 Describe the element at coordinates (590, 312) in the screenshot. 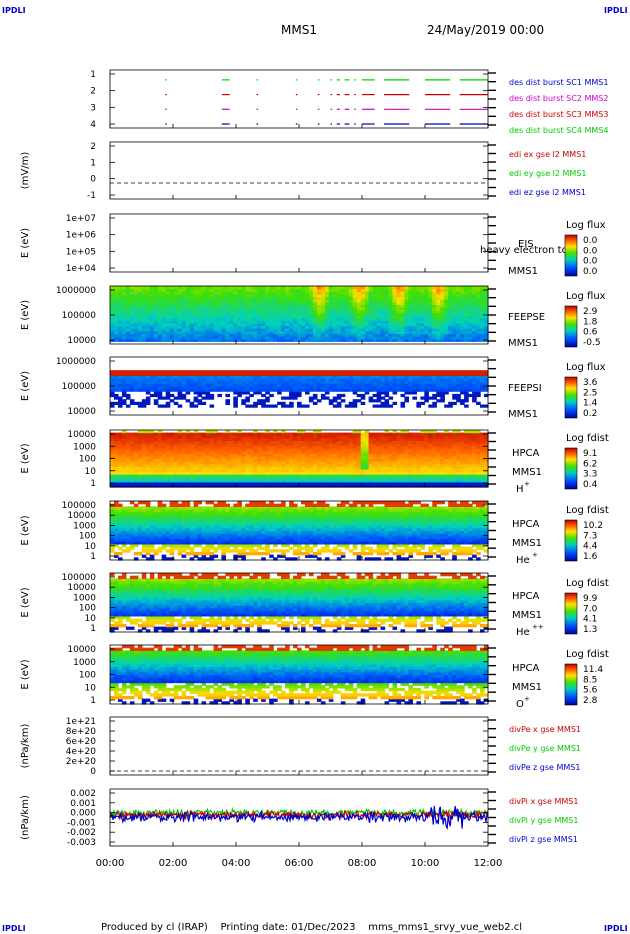

I see `colorbar-tick-label: 2.9` at that location.